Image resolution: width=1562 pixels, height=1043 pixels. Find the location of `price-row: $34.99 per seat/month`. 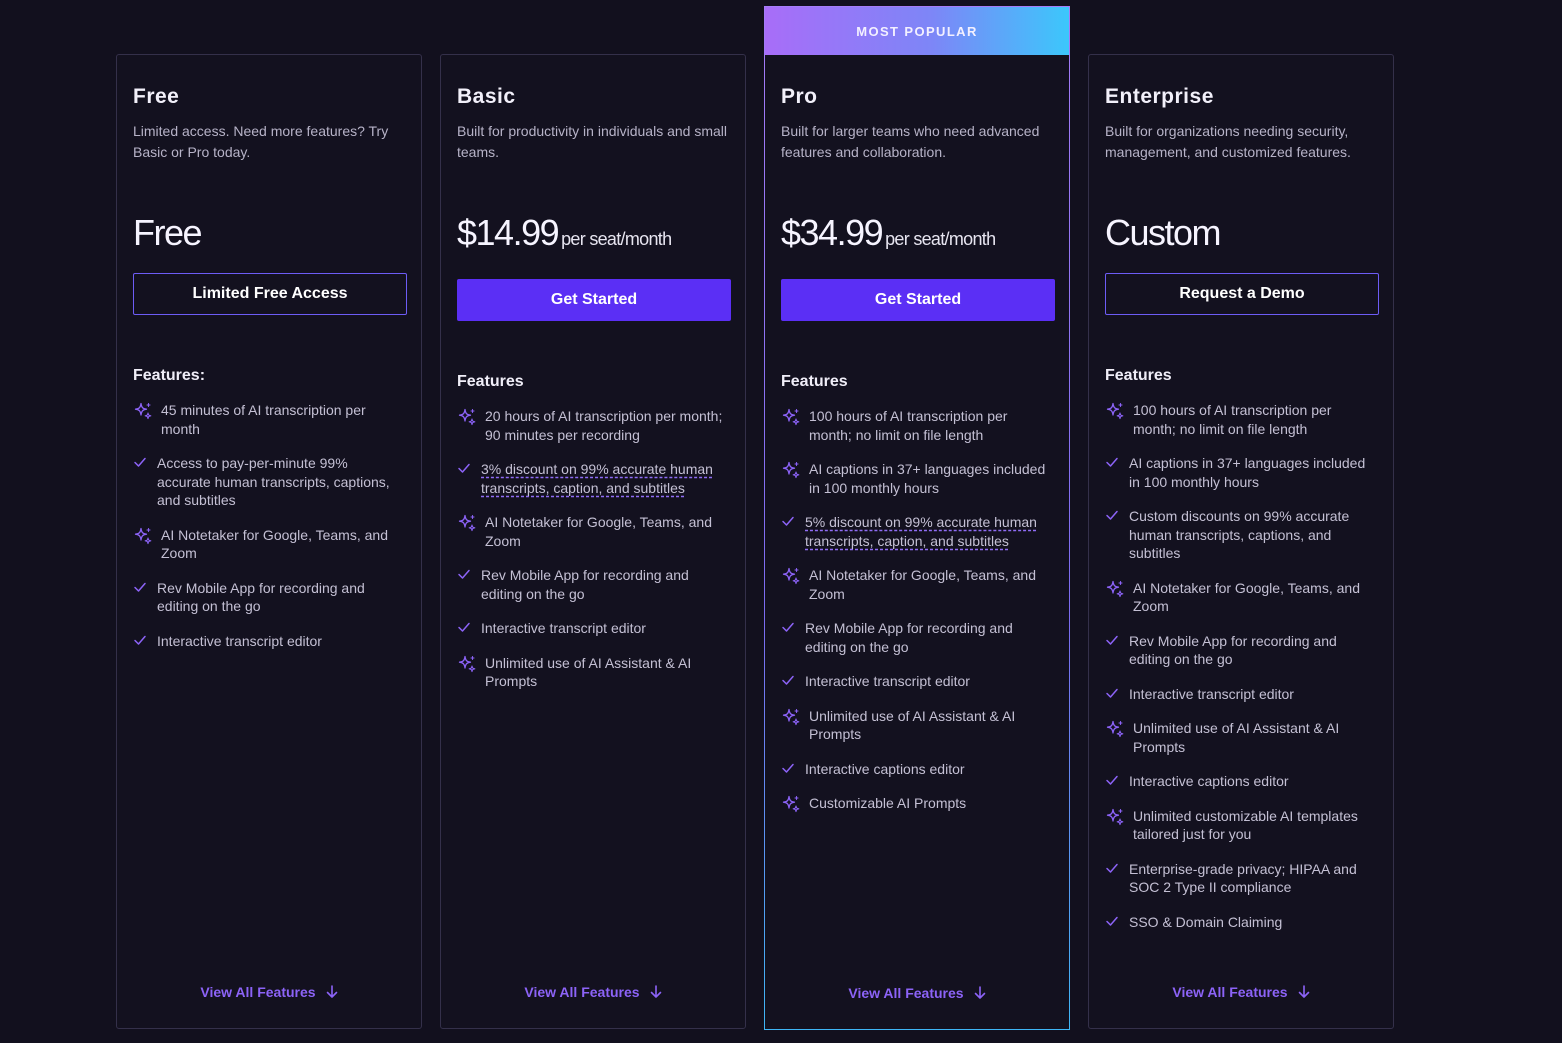

price-row: $34.99 per seat/month is located at coordinates (917, 237).